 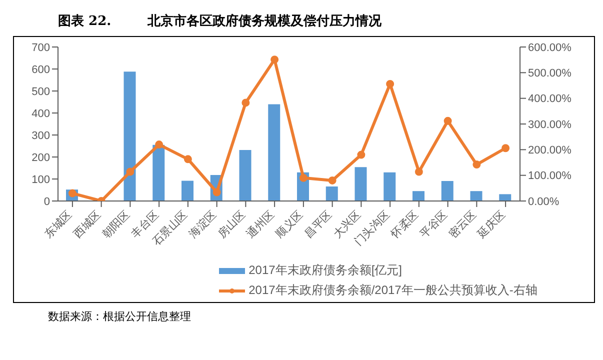 I want to click on x-tick-label: 平谷区, so click(x=434, y=224).